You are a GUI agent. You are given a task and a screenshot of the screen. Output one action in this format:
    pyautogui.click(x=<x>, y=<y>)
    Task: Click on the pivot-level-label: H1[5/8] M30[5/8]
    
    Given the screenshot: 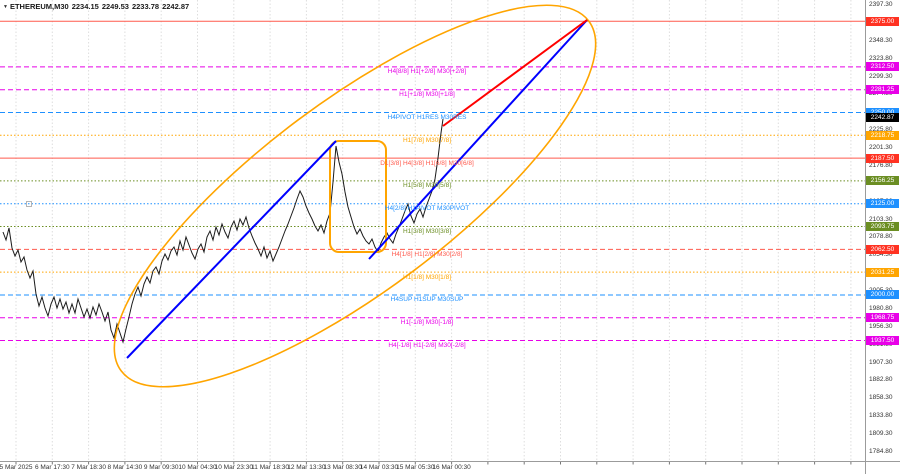 What is the action you would take?
    pyautogui.click(x=427, y=186)
    